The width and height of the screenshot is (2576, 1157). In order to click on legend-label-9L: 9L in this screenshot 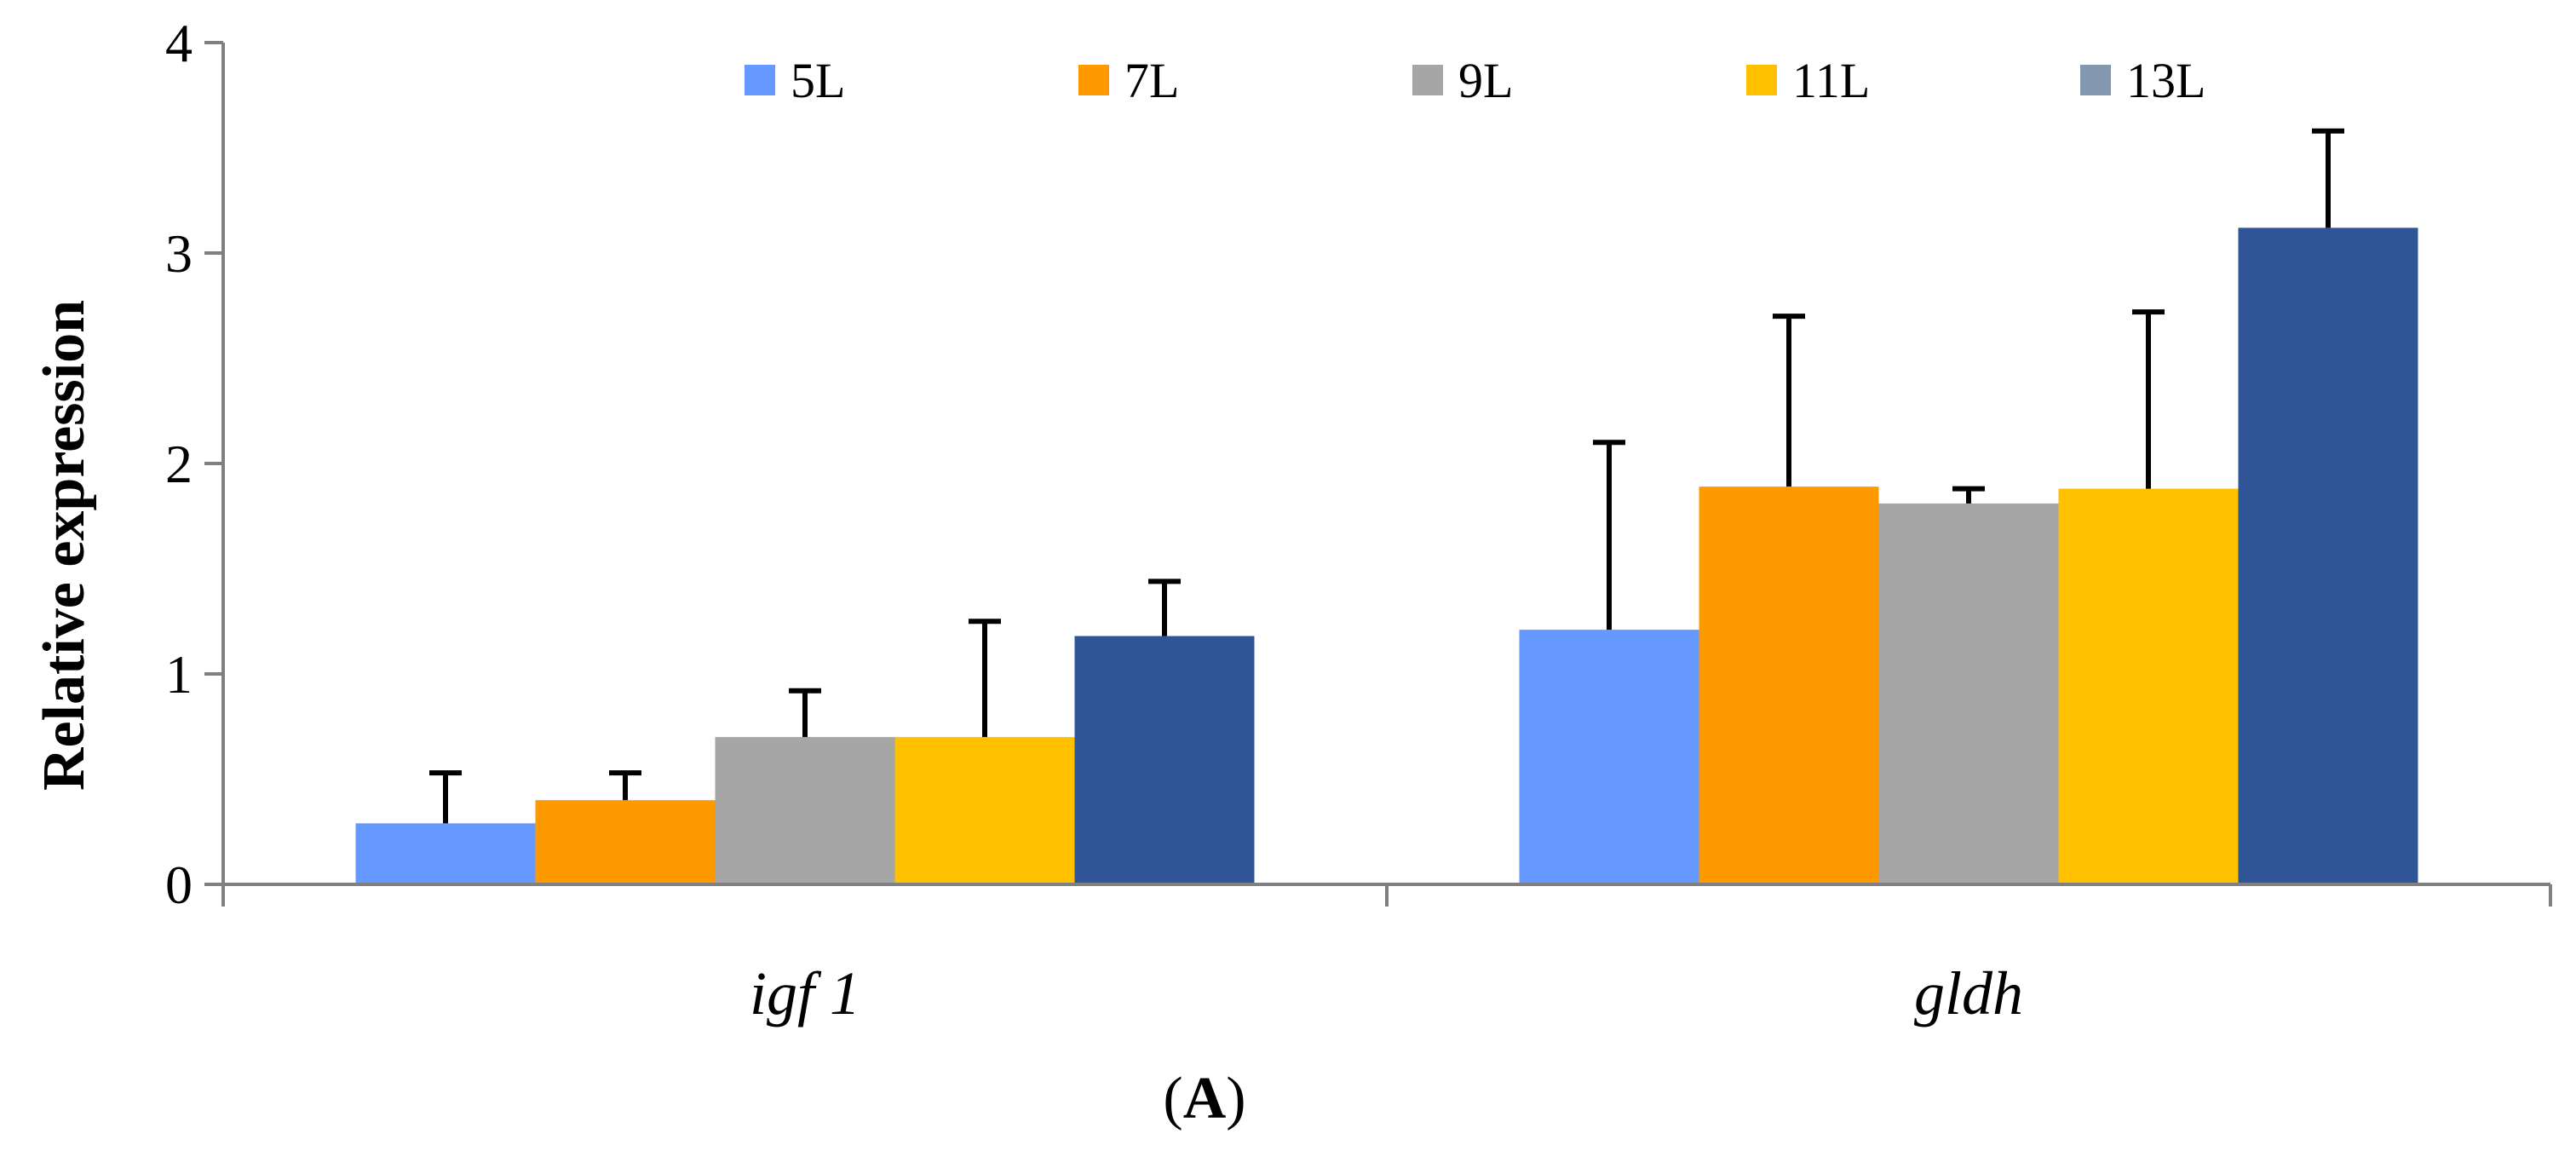, I will do `click(1486, 80)`.